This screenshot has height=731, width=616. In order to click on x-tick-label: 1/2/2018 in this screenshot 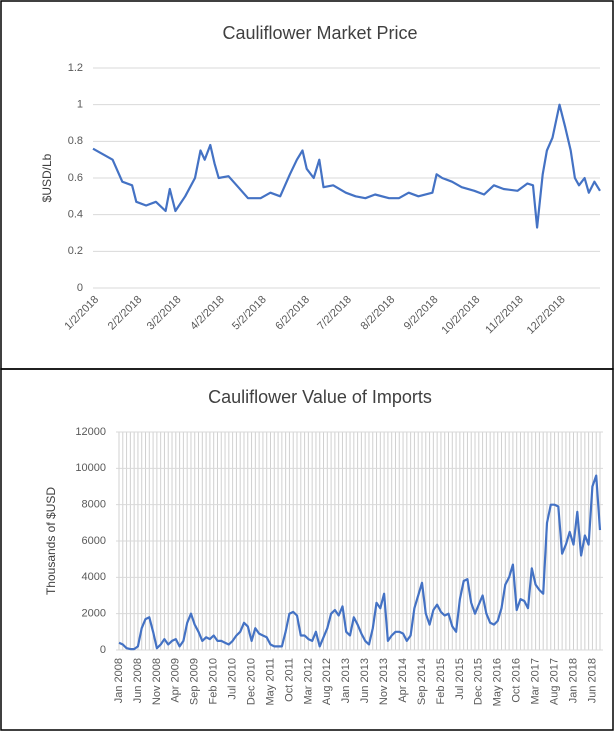, I will do `click(81, 313)`.